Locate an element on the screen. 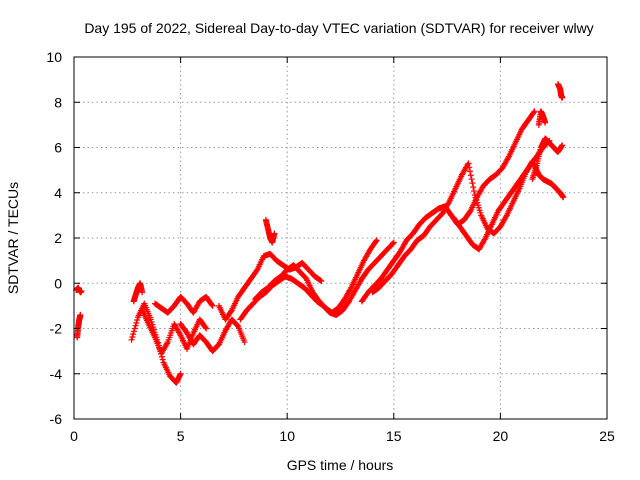 This screenshot has width=640, height=480. x-tick-label: 10 is located at coordinates (287, 436).